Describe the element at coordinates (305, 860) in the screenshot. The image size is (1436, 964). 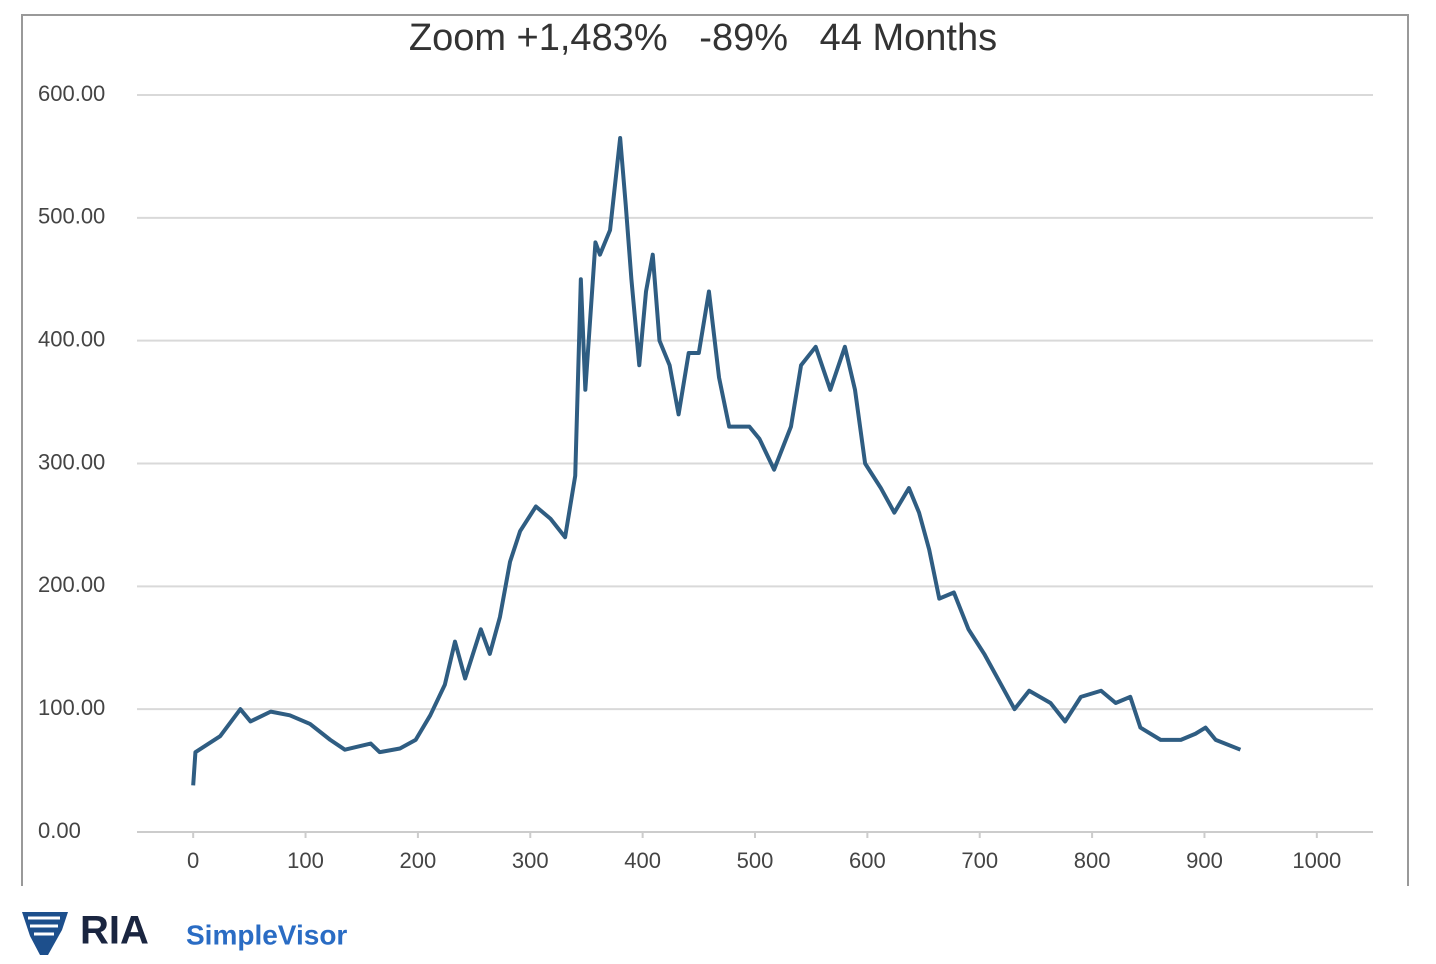
I see `x-tick-label: 100` at that location.